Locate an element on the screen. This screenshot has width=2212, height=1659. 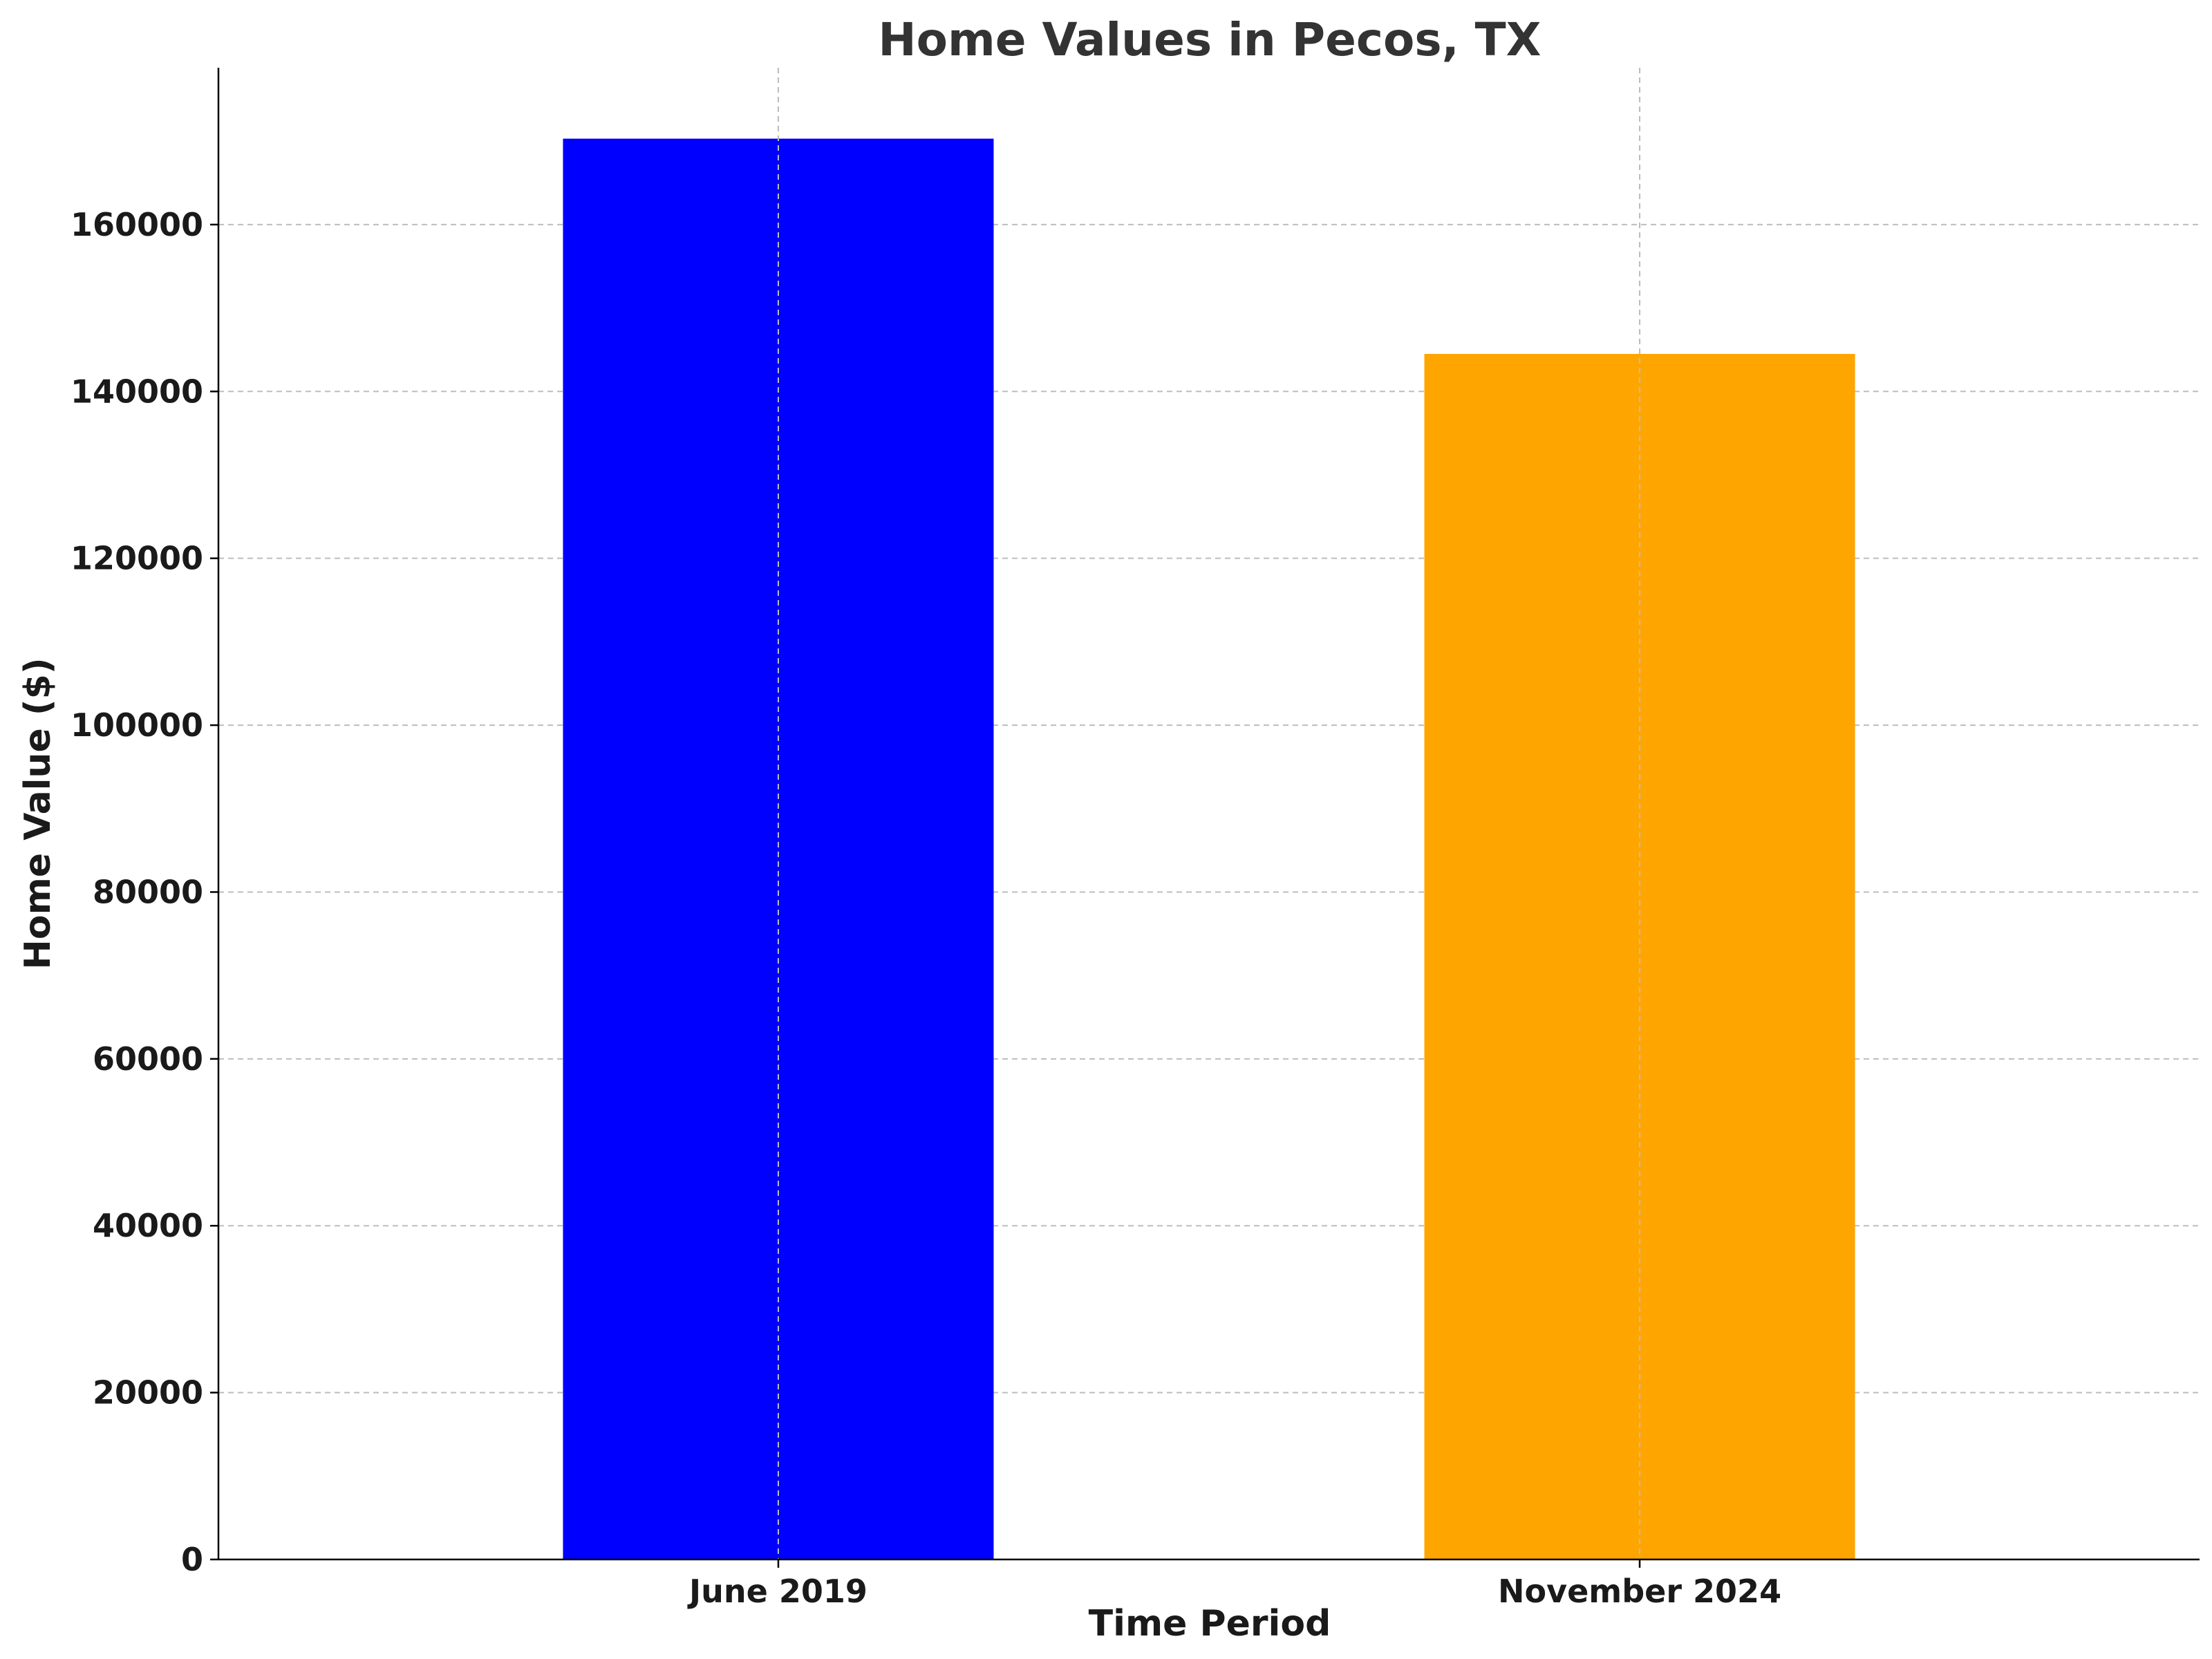
x-tick-label: November 2024 is located at coordinates (1639, 1591).